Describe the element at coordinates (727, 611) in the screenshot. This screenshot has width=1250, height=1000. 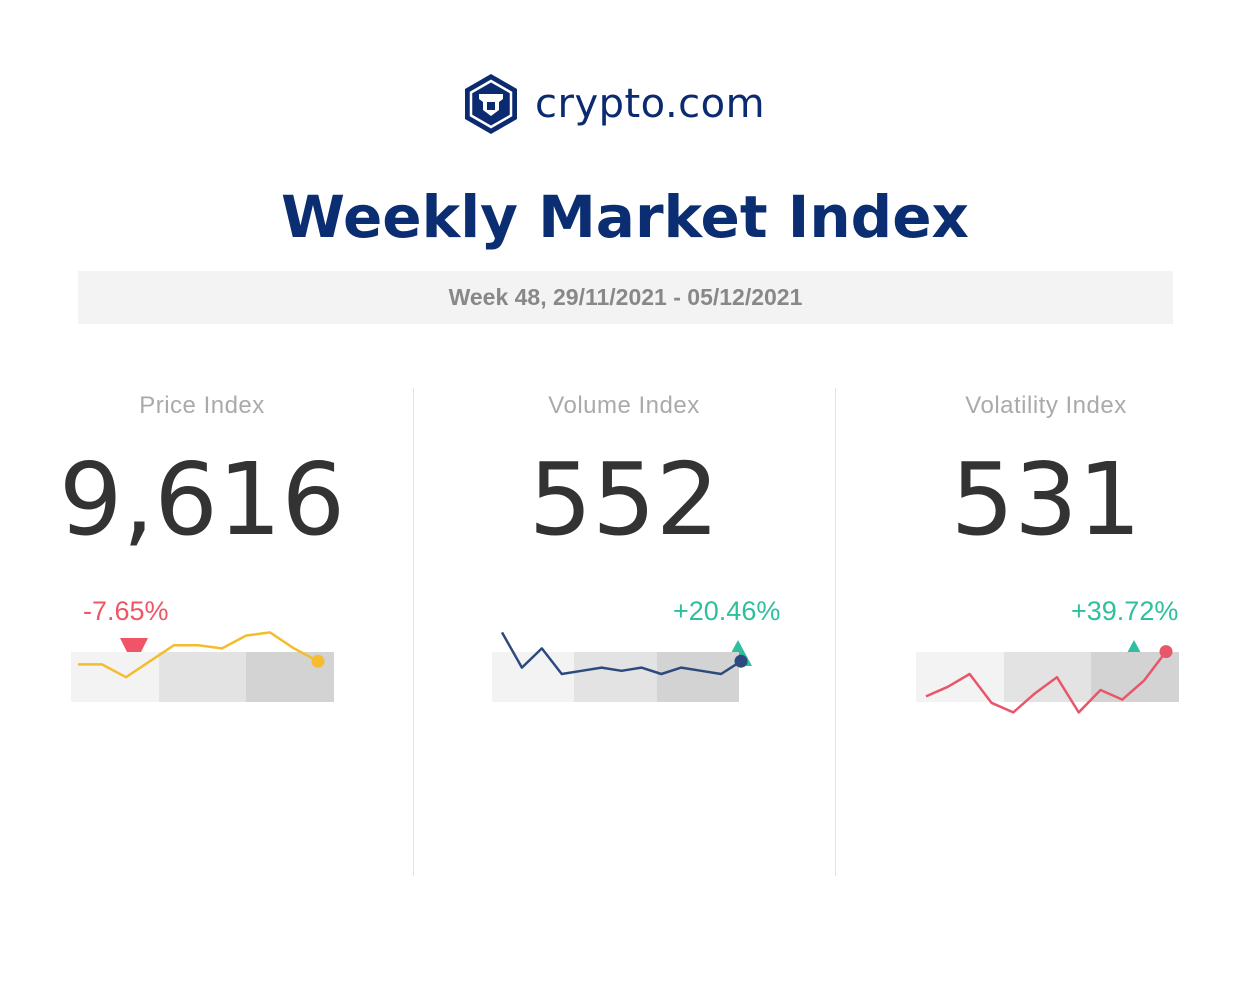
I see `change-percent: +20.46%` at that location.